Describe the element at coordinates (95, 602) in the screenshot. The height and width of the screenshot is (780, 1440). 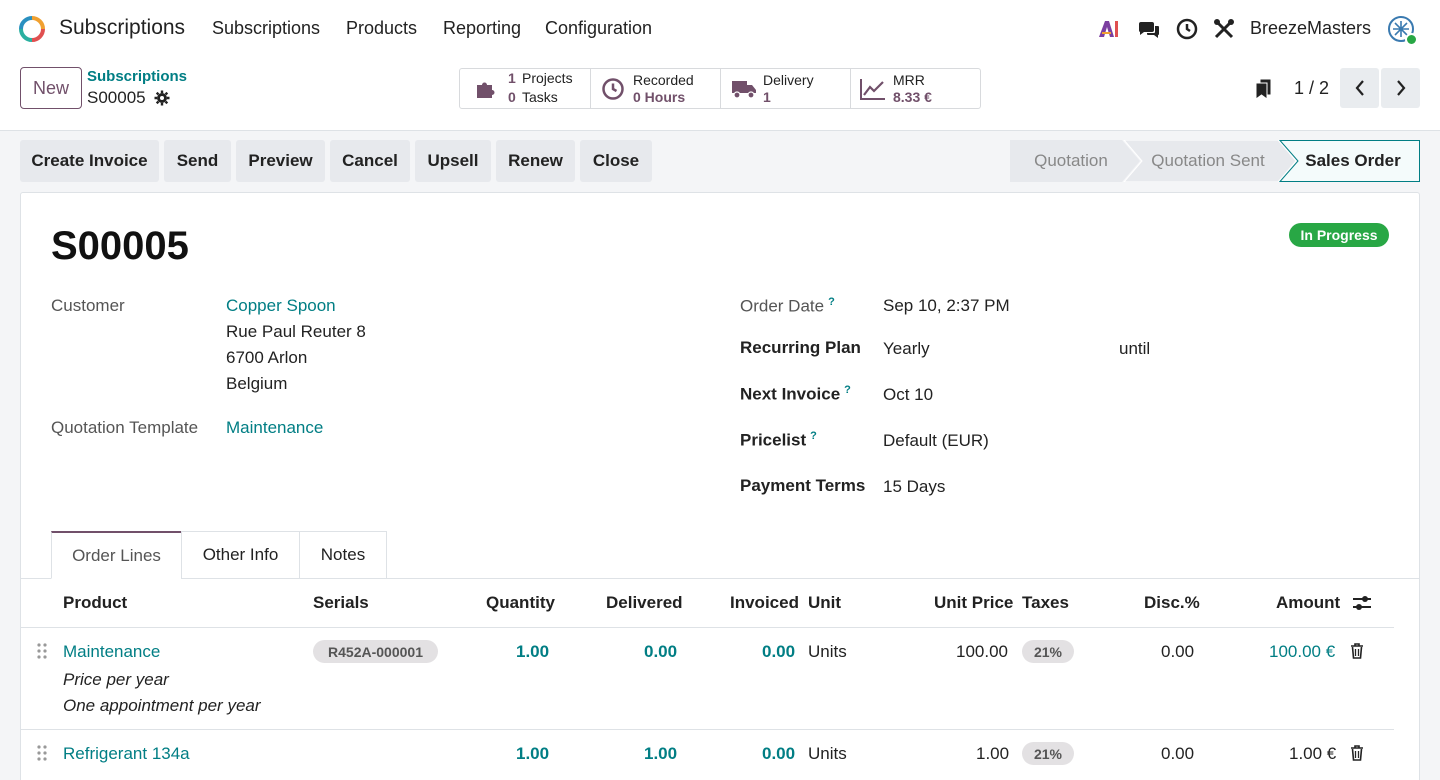
I see `column-header-product: Product` at that location.